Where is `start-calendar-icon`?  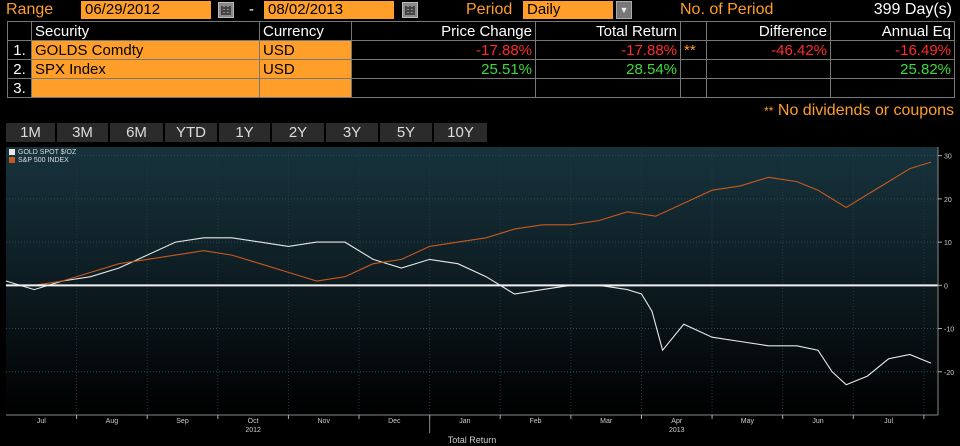
start-calendar-icon is located at coordinates (226, 10).